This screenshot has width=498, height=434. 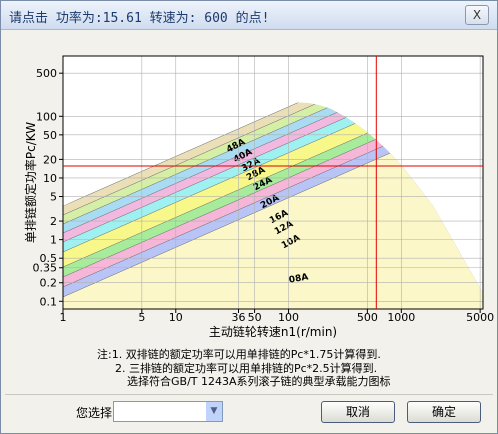 What do you see at coordinates (239, 317) in the screenshot?
I see `x-tick-label: 36` at bounding box center [239, 317].